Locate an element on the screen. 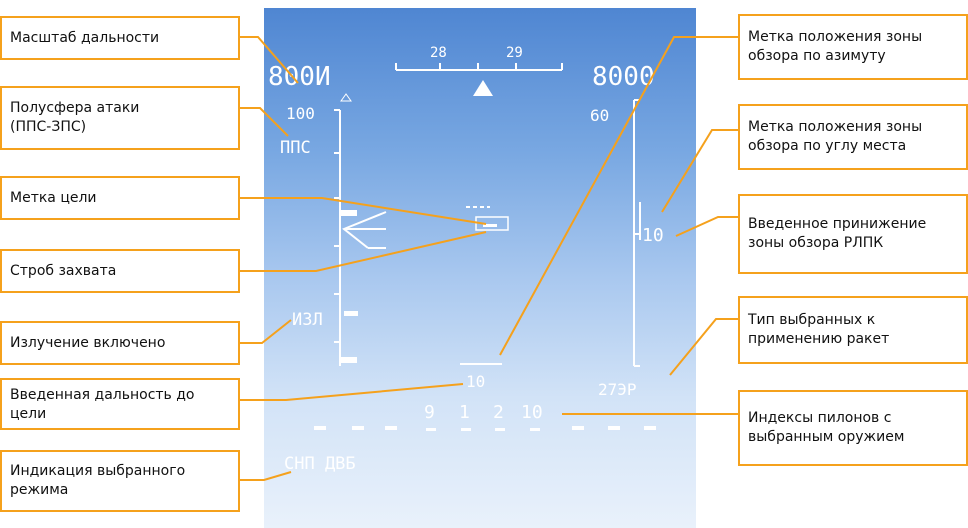 This screenshot has height=528, width=968. leader-elevation-mark is located at coordinates (700, 171).